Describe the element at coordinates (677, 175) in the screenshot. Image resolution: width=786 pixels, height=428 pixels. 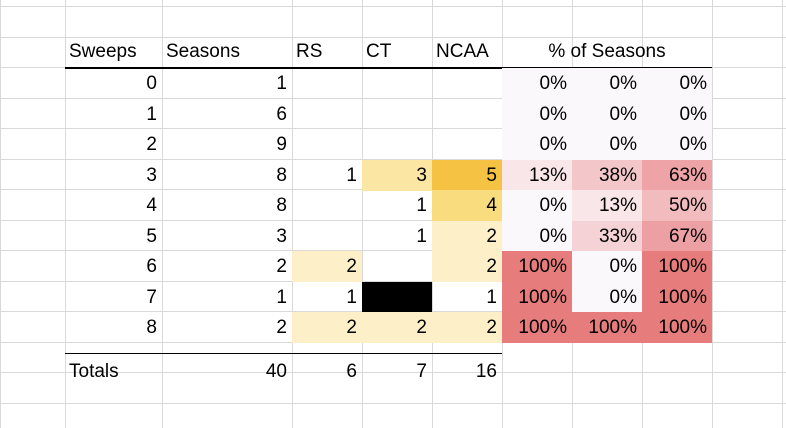
I see `cell-pct-ncaa: 63%` at that location.